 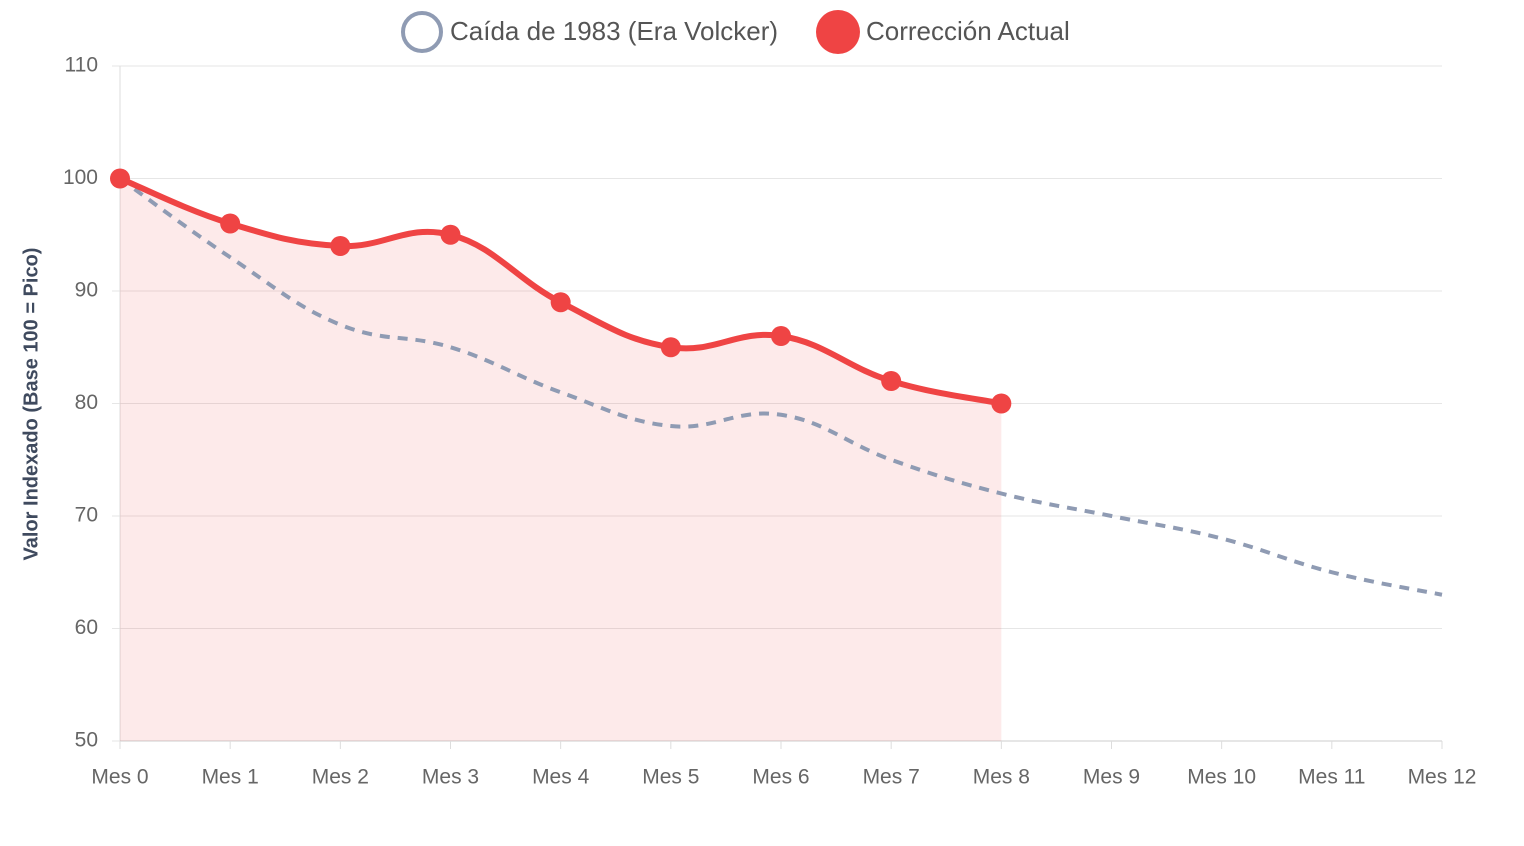 I want to click on y-tick-label: 80, so click(x=86, y=402).